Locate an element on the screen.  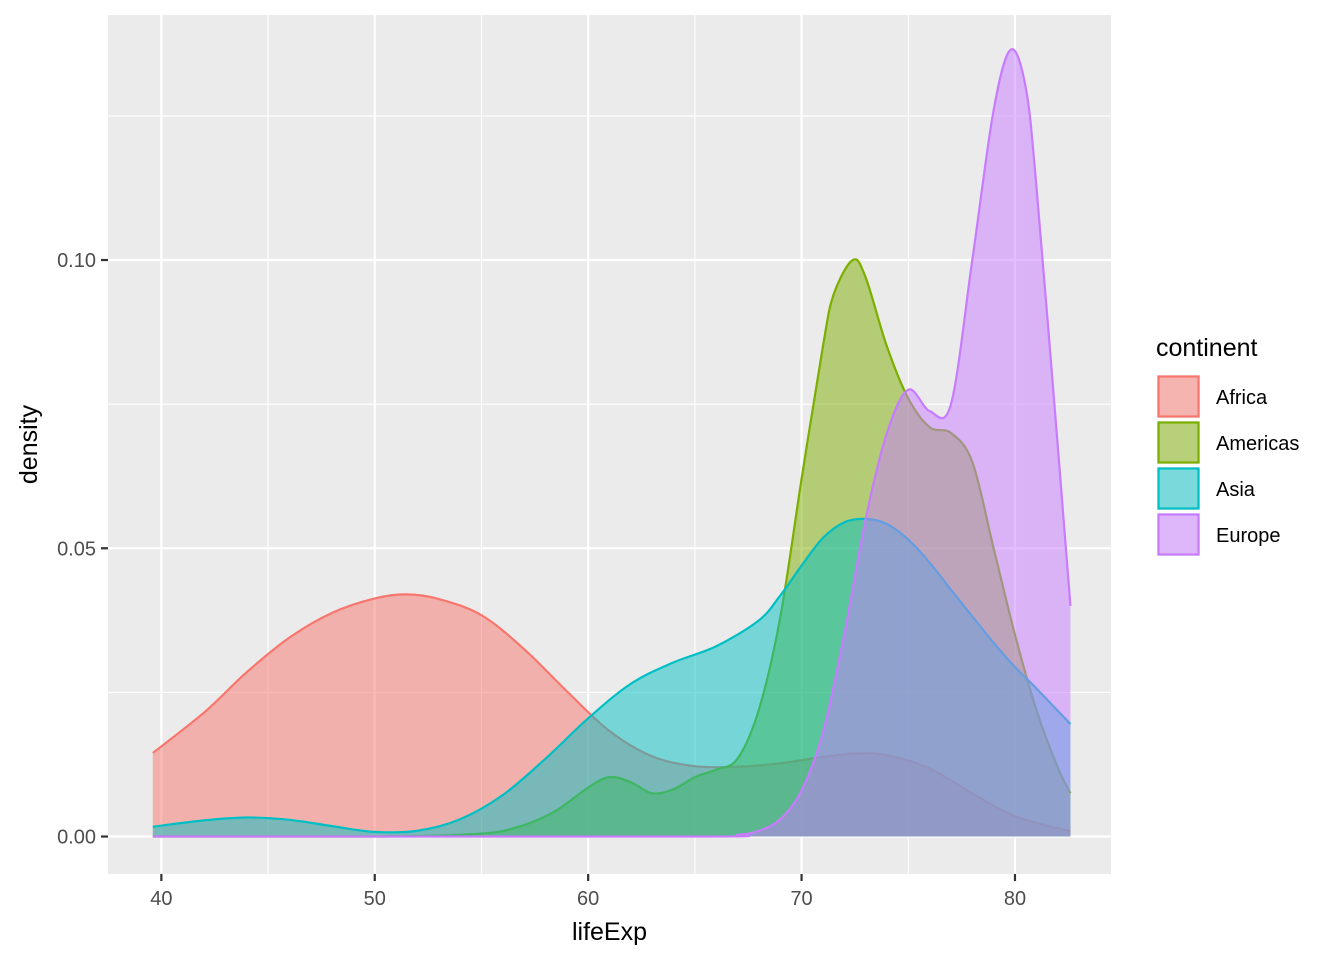
legend-label: Asia is located at coordinates (1236, 490).